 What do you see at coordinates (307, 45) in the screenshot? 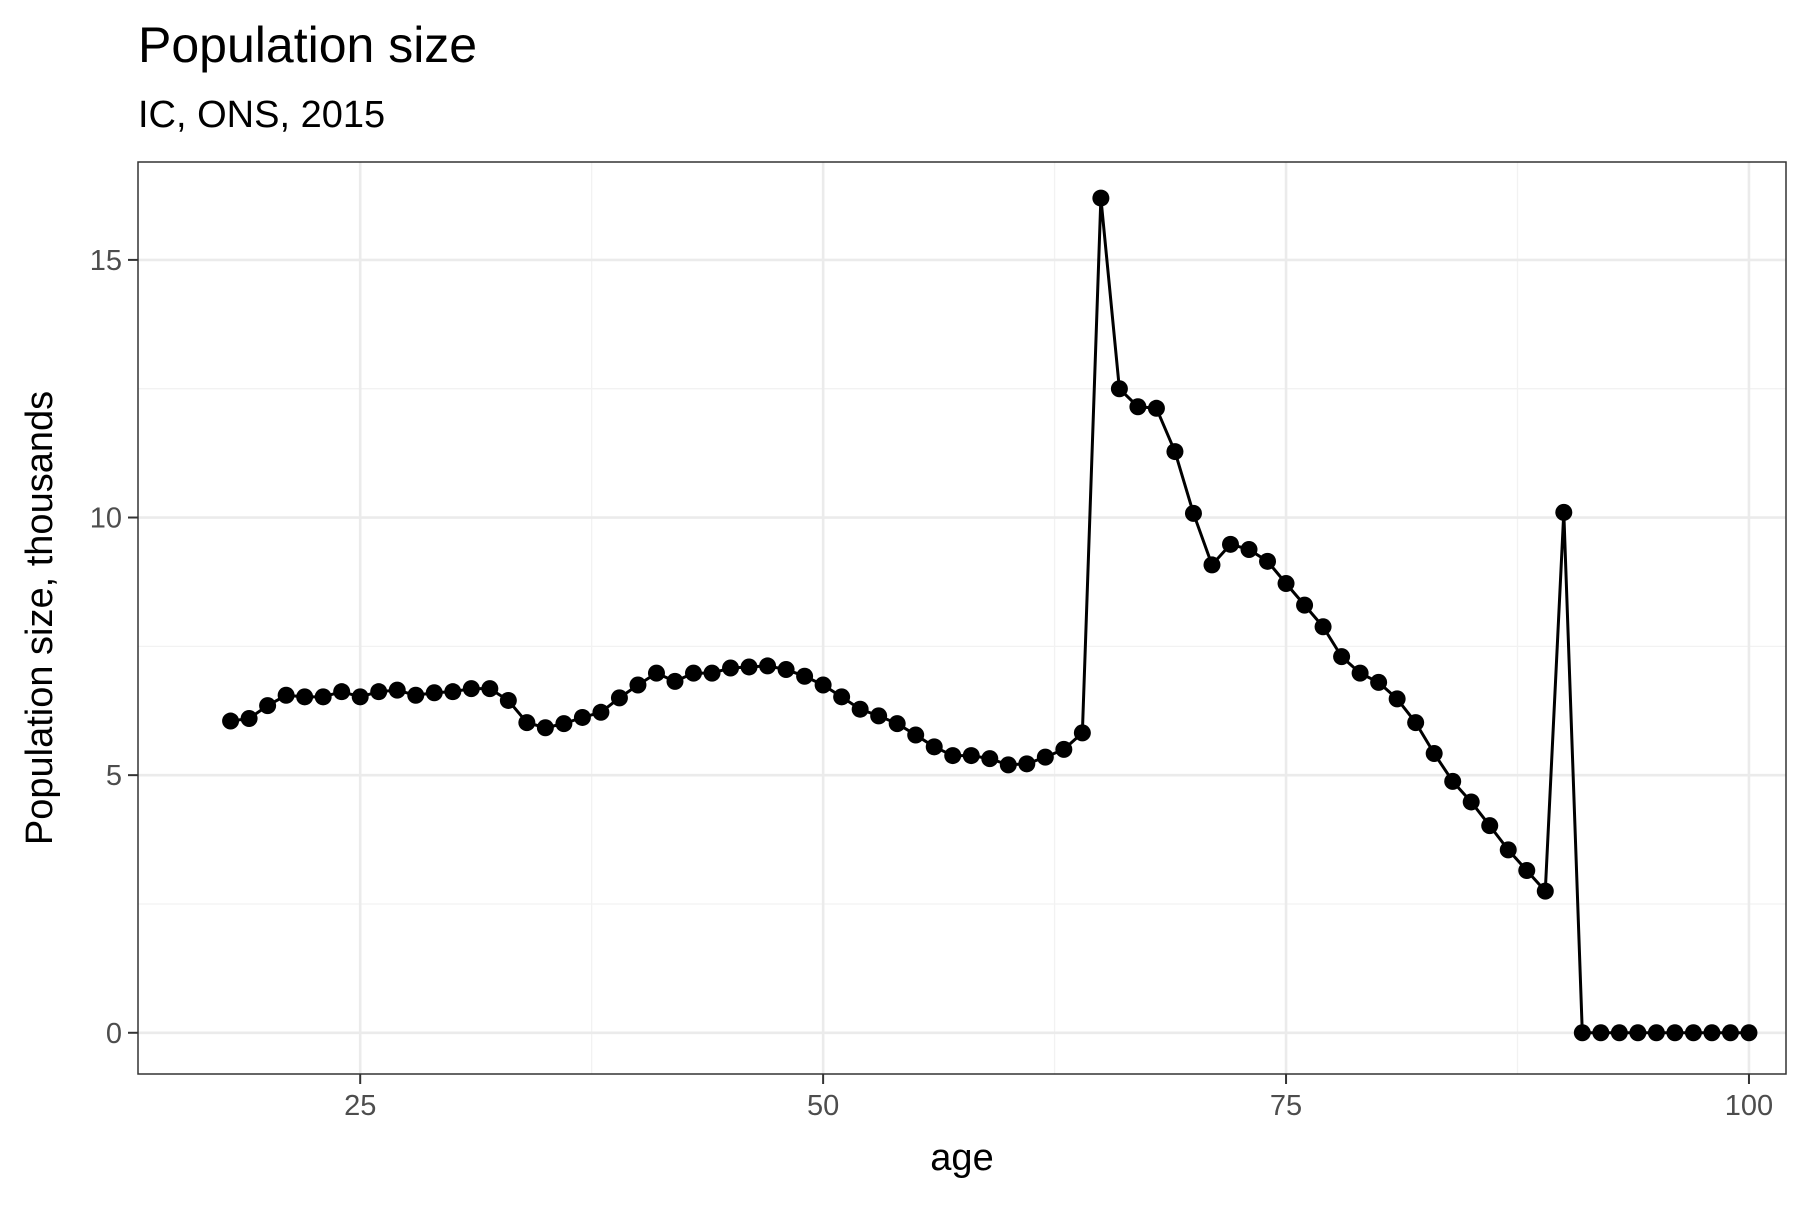
I see `chart-title: Population size` at bounding box center [307, 45].